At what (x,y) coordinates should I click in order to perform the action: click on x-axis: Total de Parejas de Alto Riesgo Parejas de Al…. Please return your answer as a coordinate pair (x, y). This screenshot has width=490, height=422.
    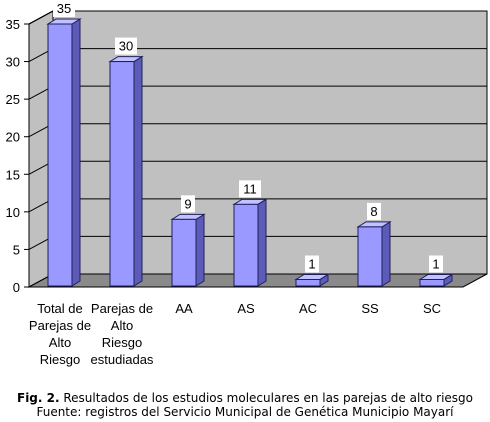
    Looking at the image, I should click on (235, 334).